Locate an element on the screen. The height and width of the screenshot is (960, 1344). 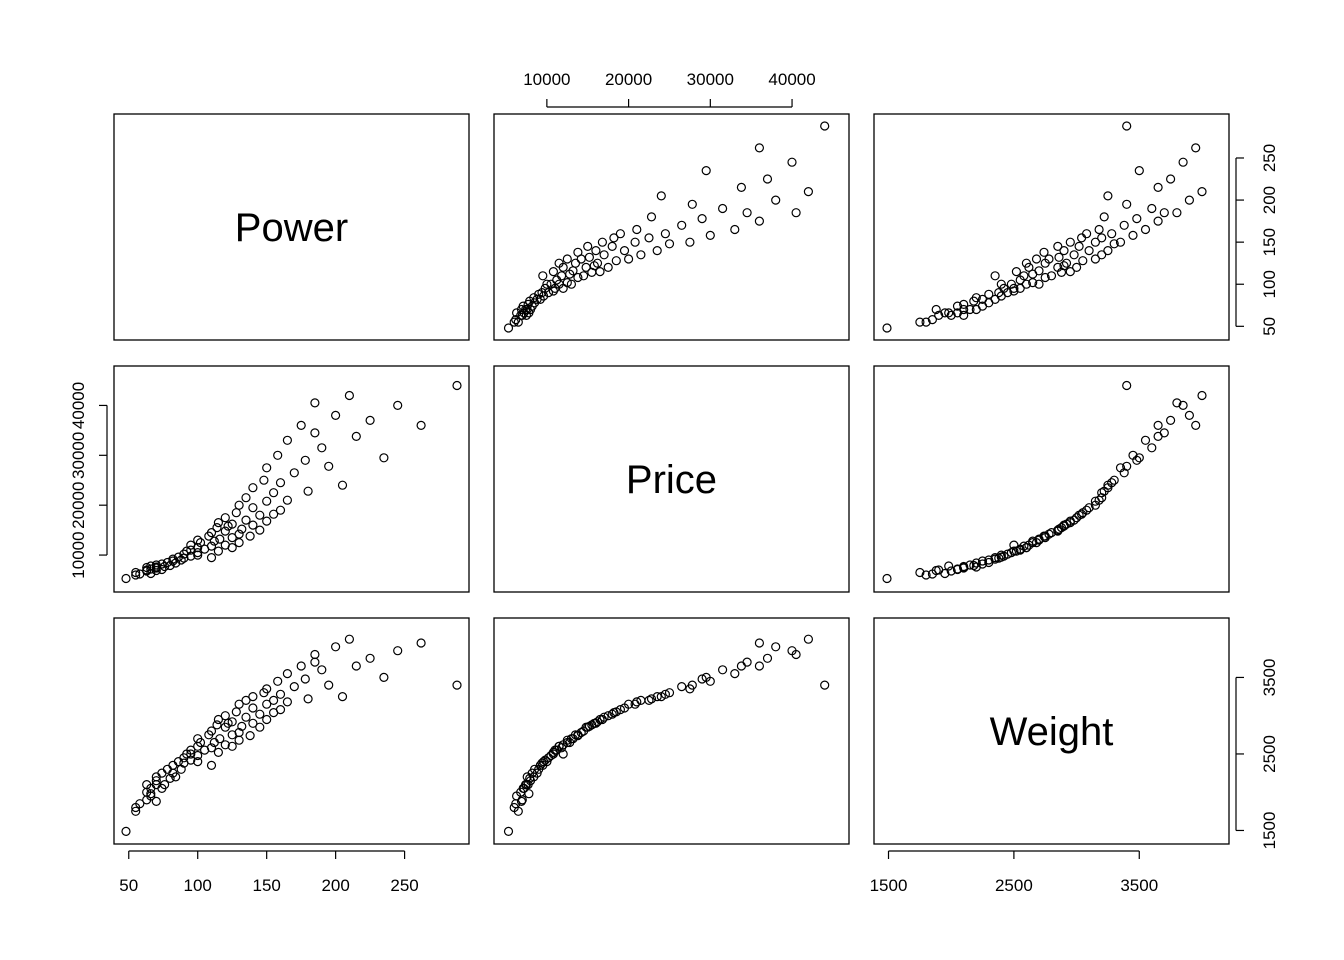
tick-label-weight-right-1: 2500 is located at coordinates (1269, 754).